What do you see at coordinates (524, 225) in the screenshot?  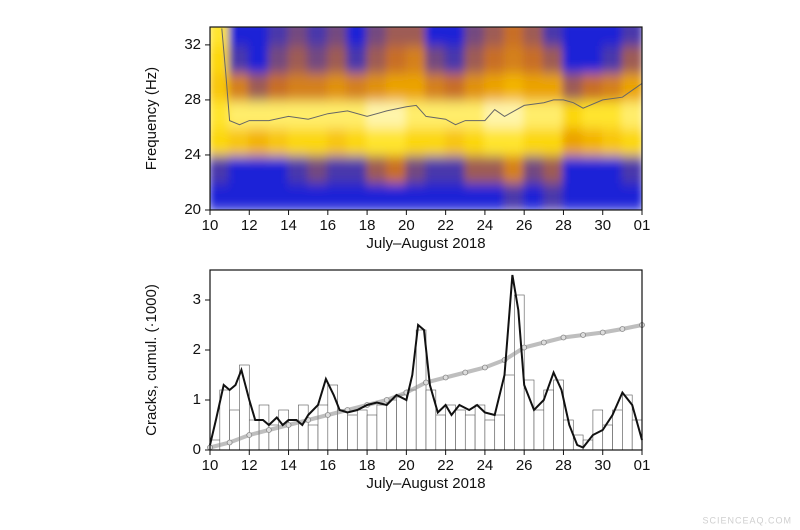 I see `x-tick-label: 26` at bounding box center [524, 225].